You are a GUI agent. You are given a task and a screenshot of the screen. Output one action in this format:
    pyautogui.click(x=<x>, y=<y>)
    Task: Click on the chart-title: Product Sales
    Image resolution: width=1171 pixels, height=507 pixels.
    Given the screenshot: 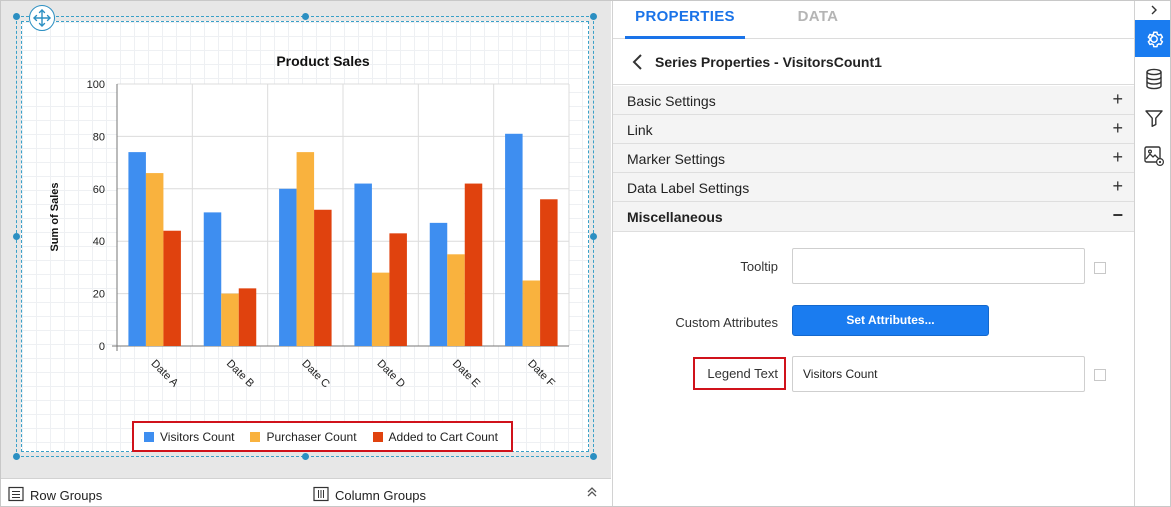 What is the action you would take?
    pyautogui.click(x=323, y=61)
    